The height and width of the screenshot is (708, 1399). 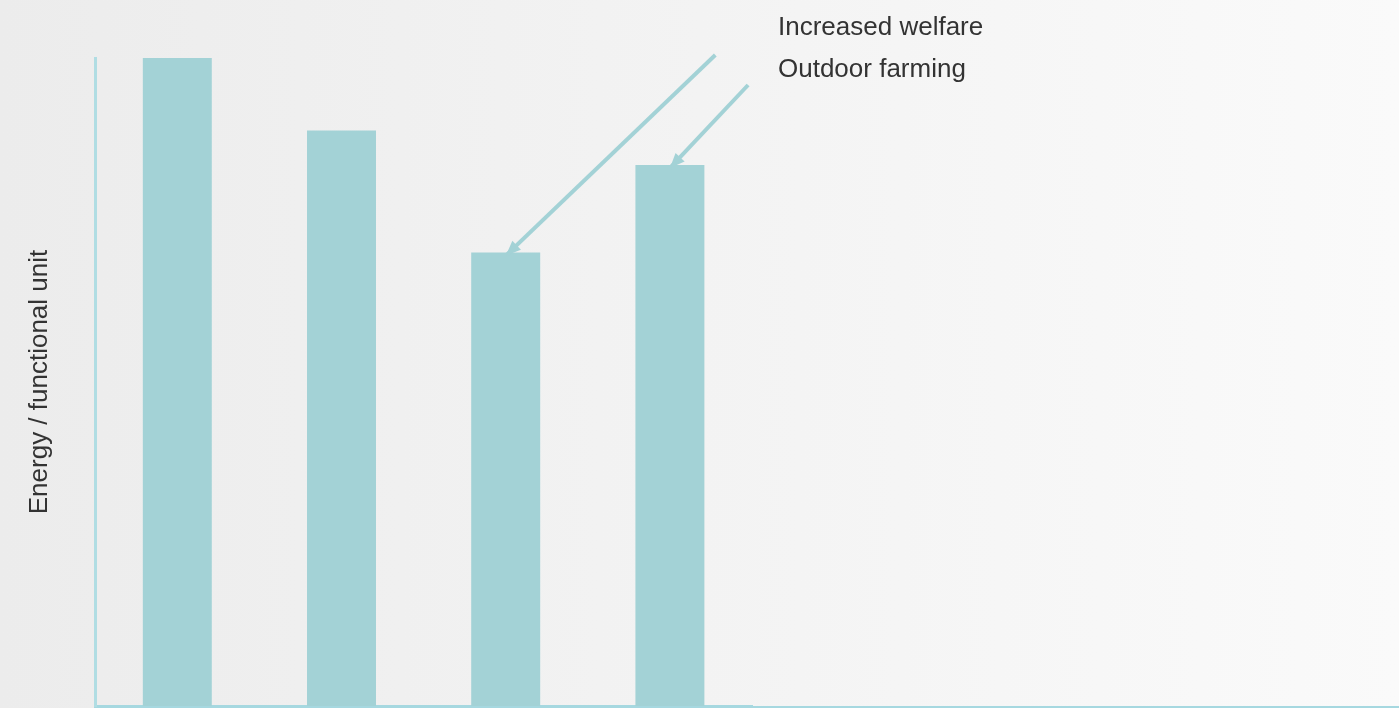 What do you see at coordinates (872, 68) in the screenshot?
I see `text: Outdoor farming` at bounding box center [872, 68].